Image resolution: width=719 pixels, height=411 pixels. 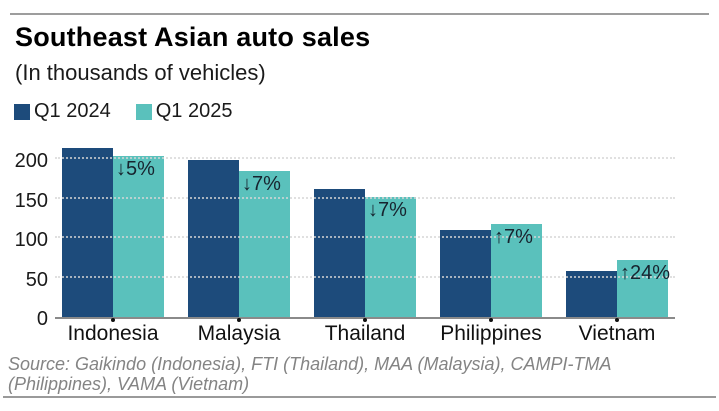 I want to click on x-axis-label-thailand: Thailand, so click(x=365, y=333).